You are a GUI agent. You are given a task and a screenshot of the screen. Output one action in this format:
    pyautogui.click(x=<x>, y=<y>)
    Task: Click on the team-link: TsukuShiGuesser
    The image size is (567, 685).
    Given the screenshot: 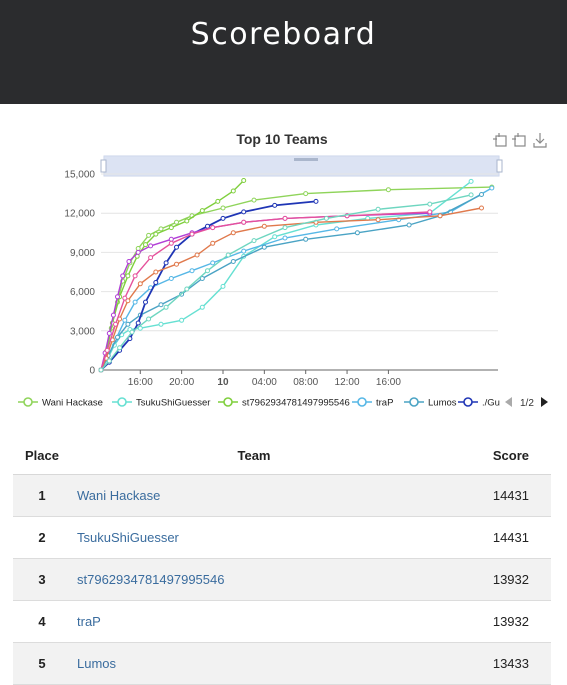 What is the action you would take?
    pyautogui.click(x=128, y=537)
    